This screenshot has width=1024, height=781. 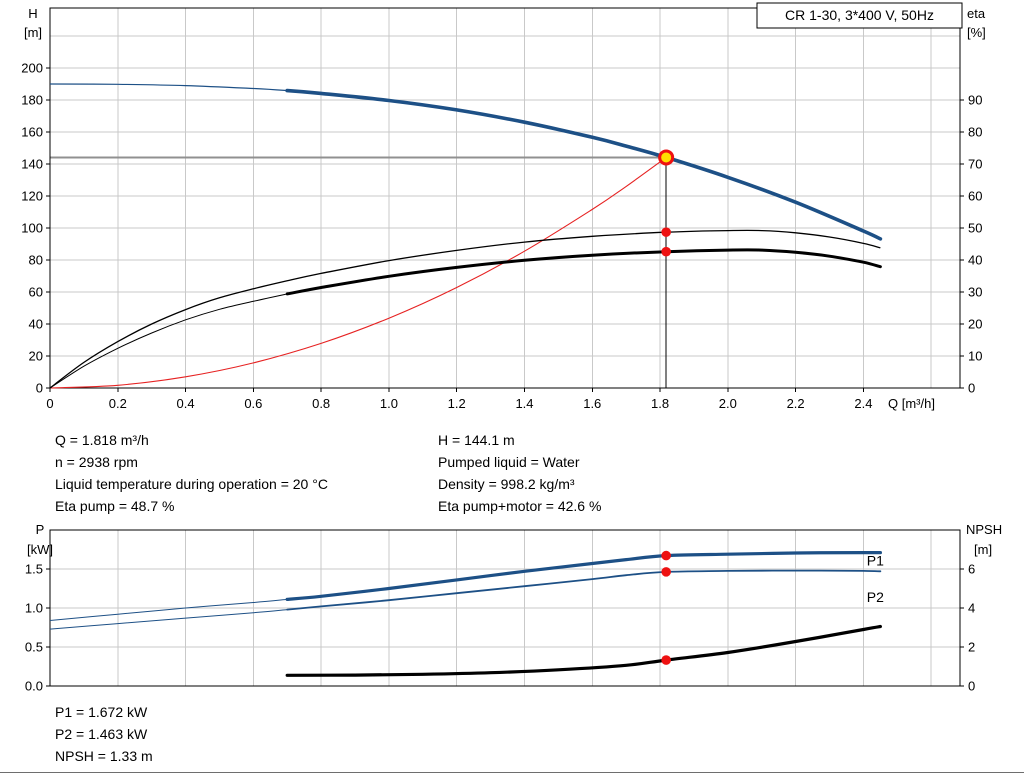 I want to click on y-left-axis-label: H, so click(x=32, y=13).